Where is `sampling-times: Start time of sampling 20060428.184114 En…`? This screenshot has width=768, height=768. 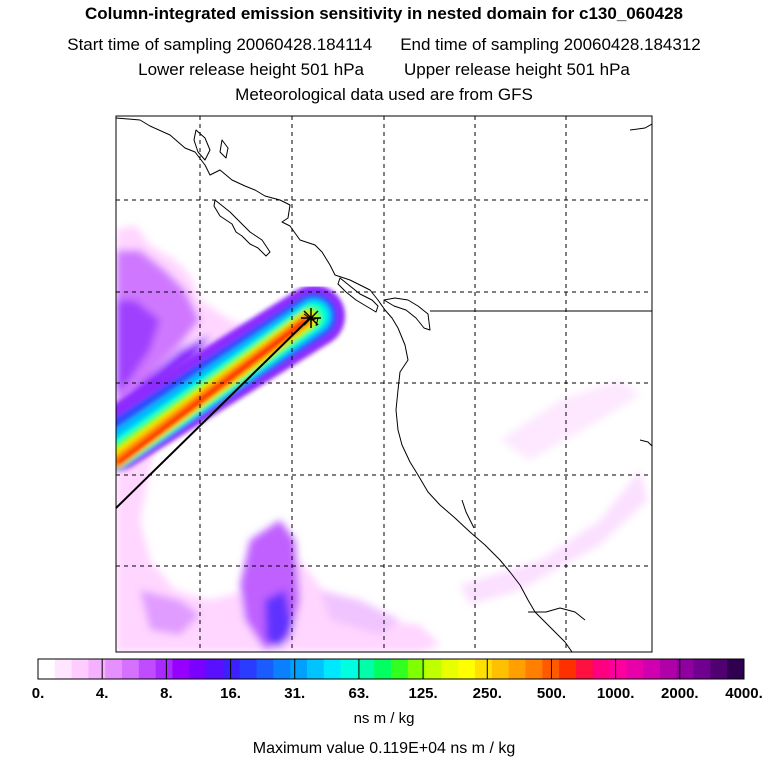 sampling-times: Start time of sampling 20060428.184114 En… is located at coordinates (384, 45).